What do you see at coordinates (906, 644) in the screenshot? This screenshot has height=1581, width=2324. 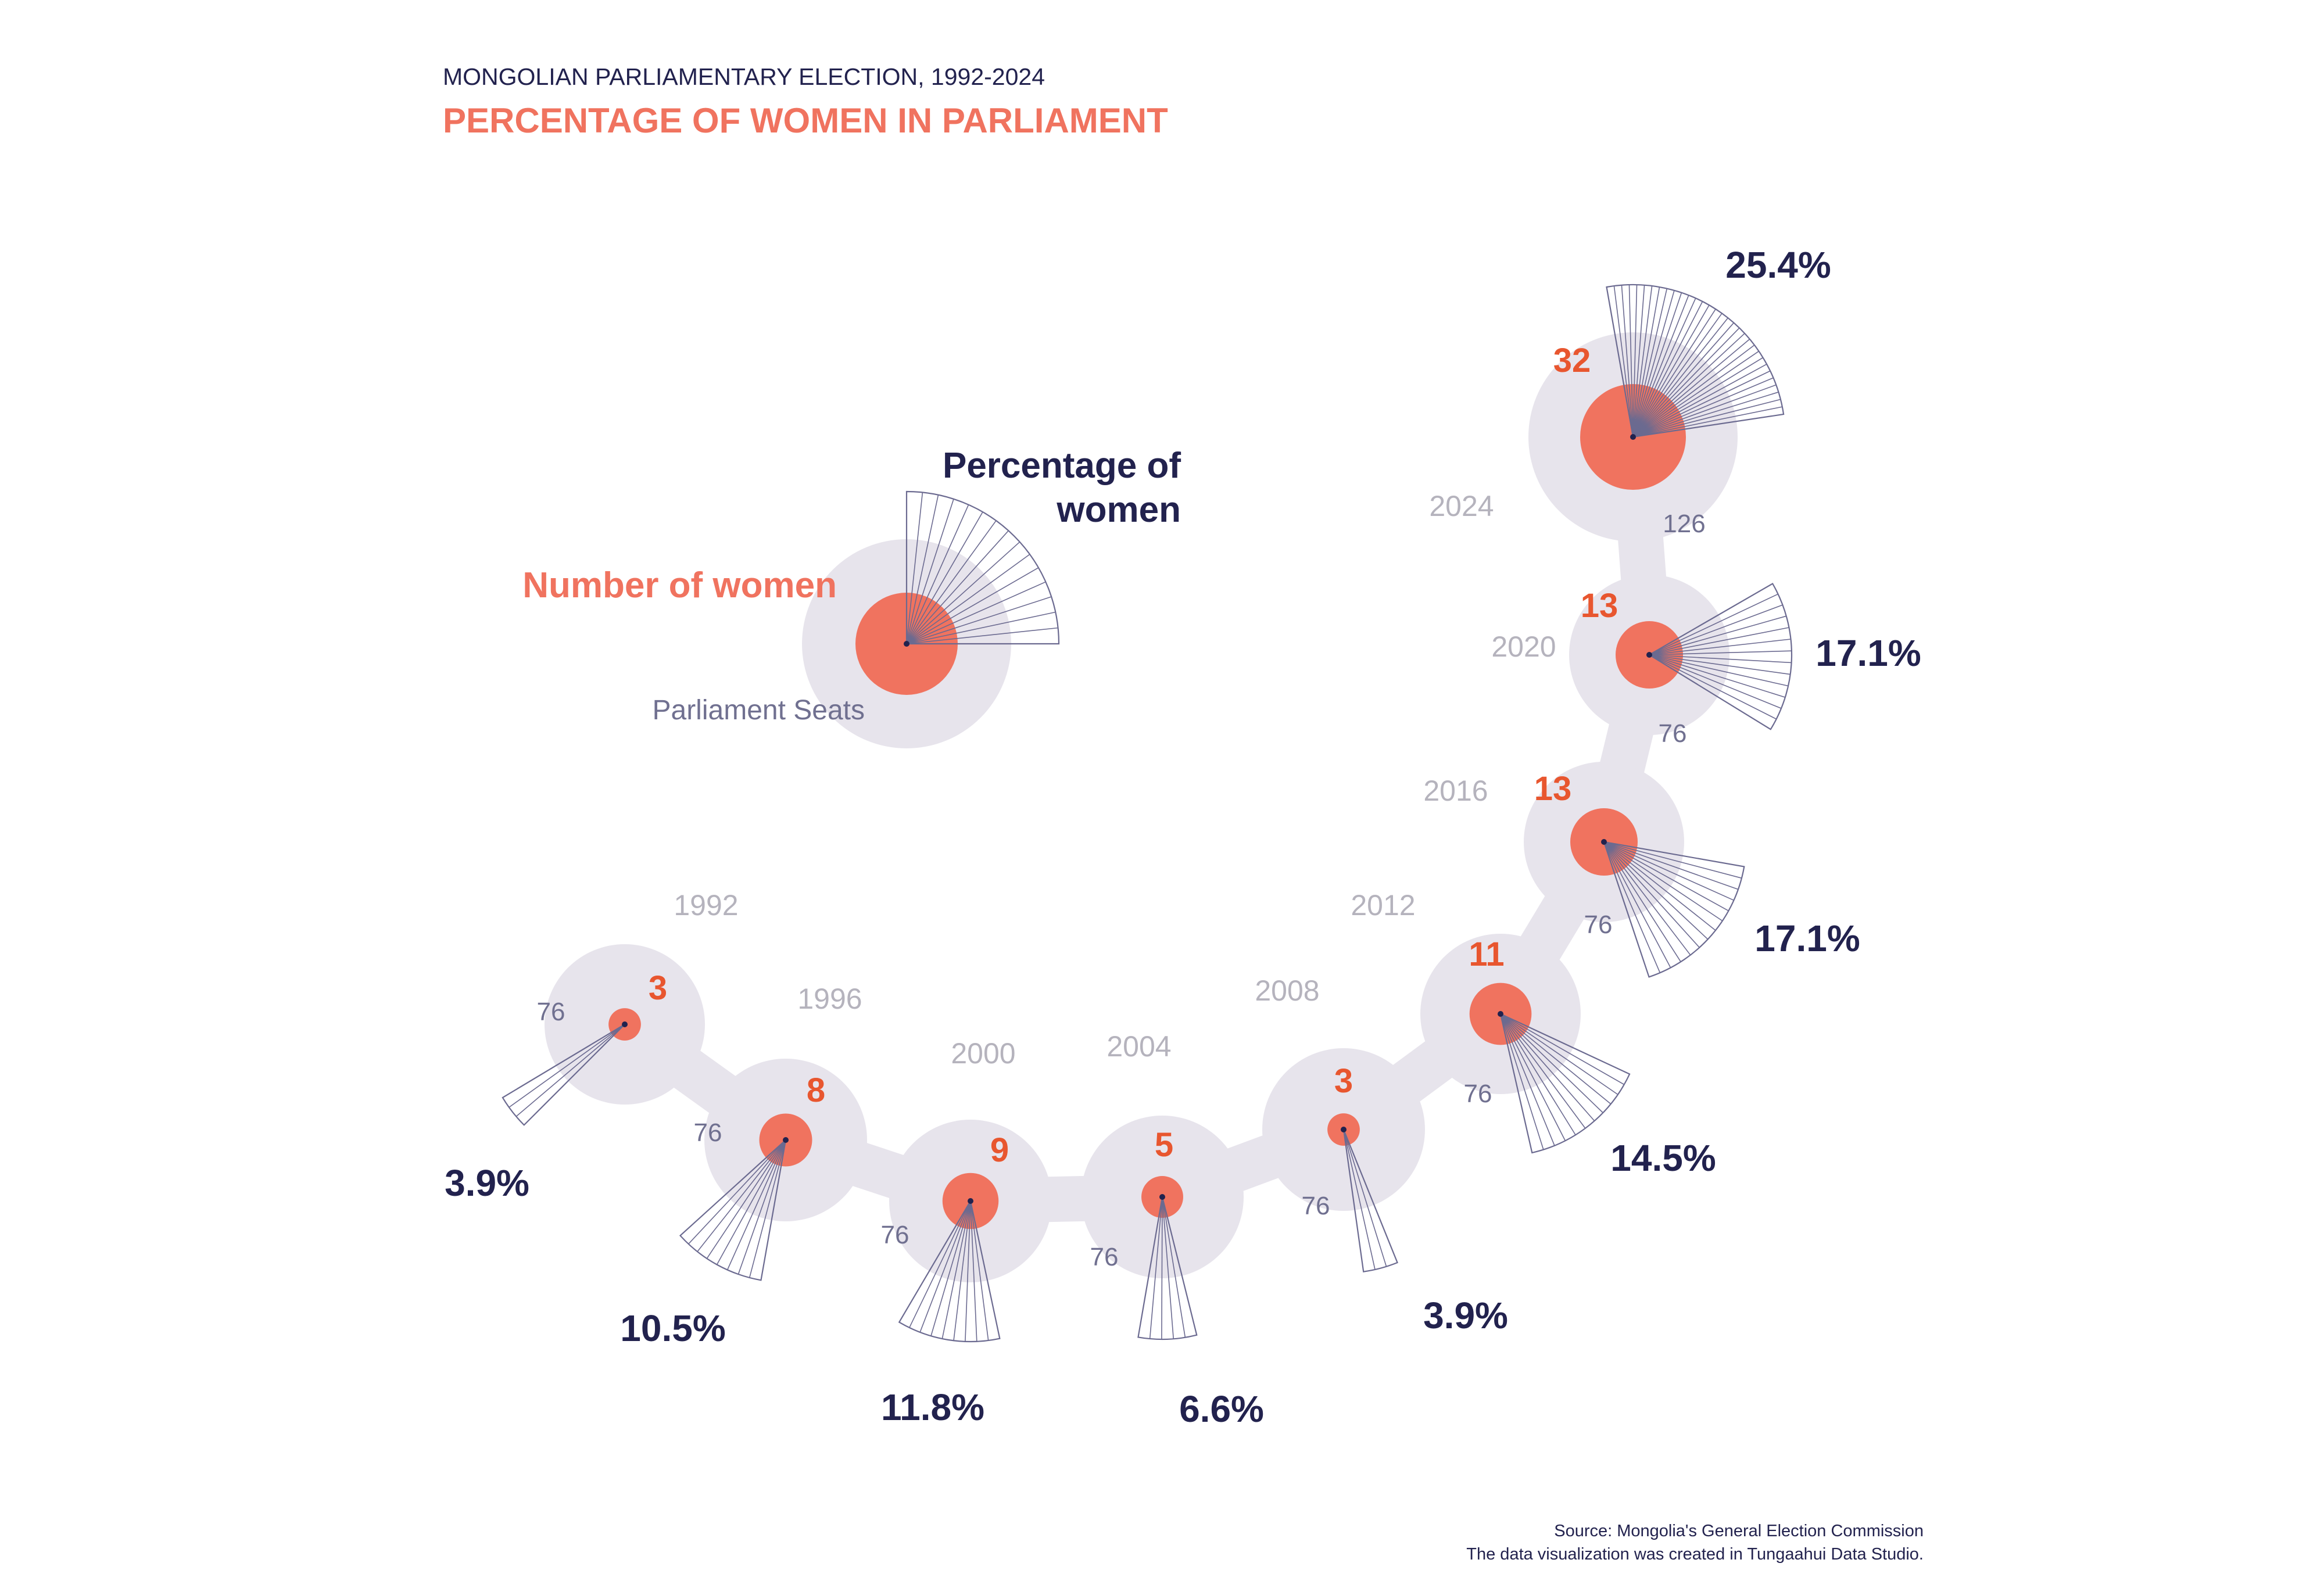 I see `legend-fan-center` at bounding box center [906, 644].